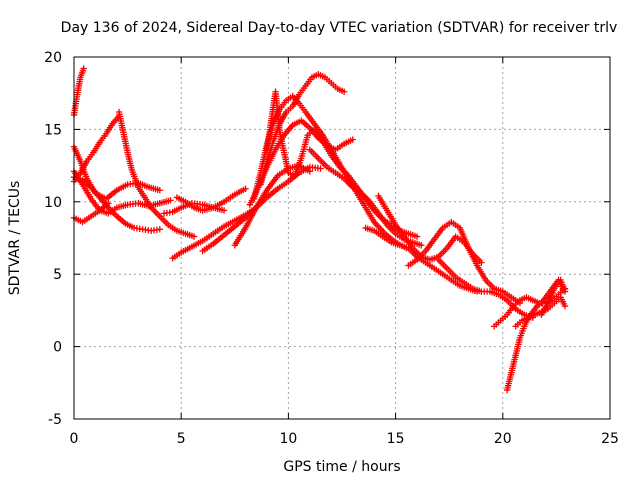 The image size is (640, 480). What do you see at coordinates (57, 275) in the screenshot?
I see `y-tick-label: 5` at bounding box center [57, 275].